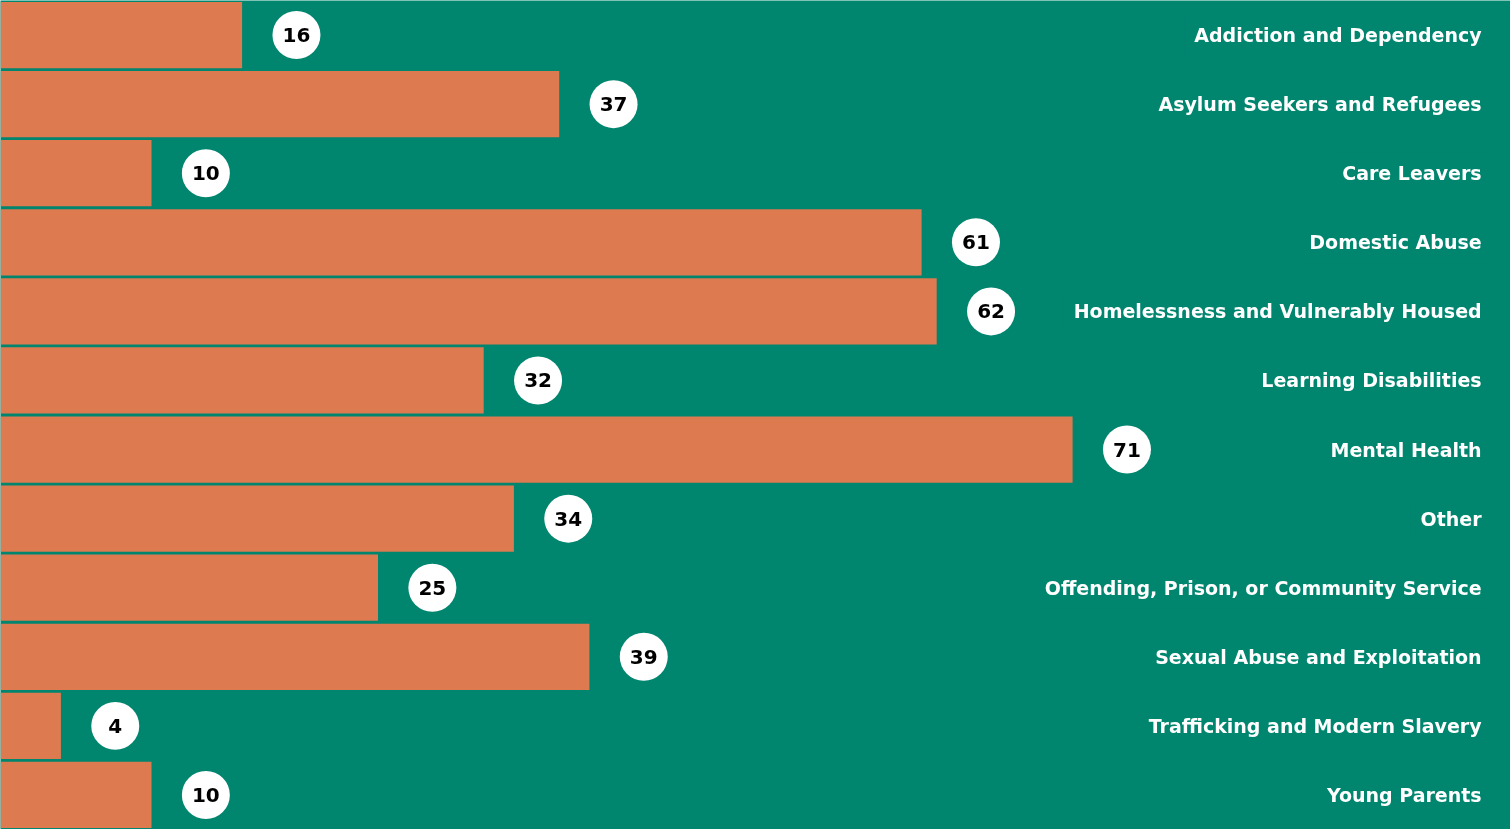  I want to click on y-tick-label: Learning Disabilities, so click(1371, 380).